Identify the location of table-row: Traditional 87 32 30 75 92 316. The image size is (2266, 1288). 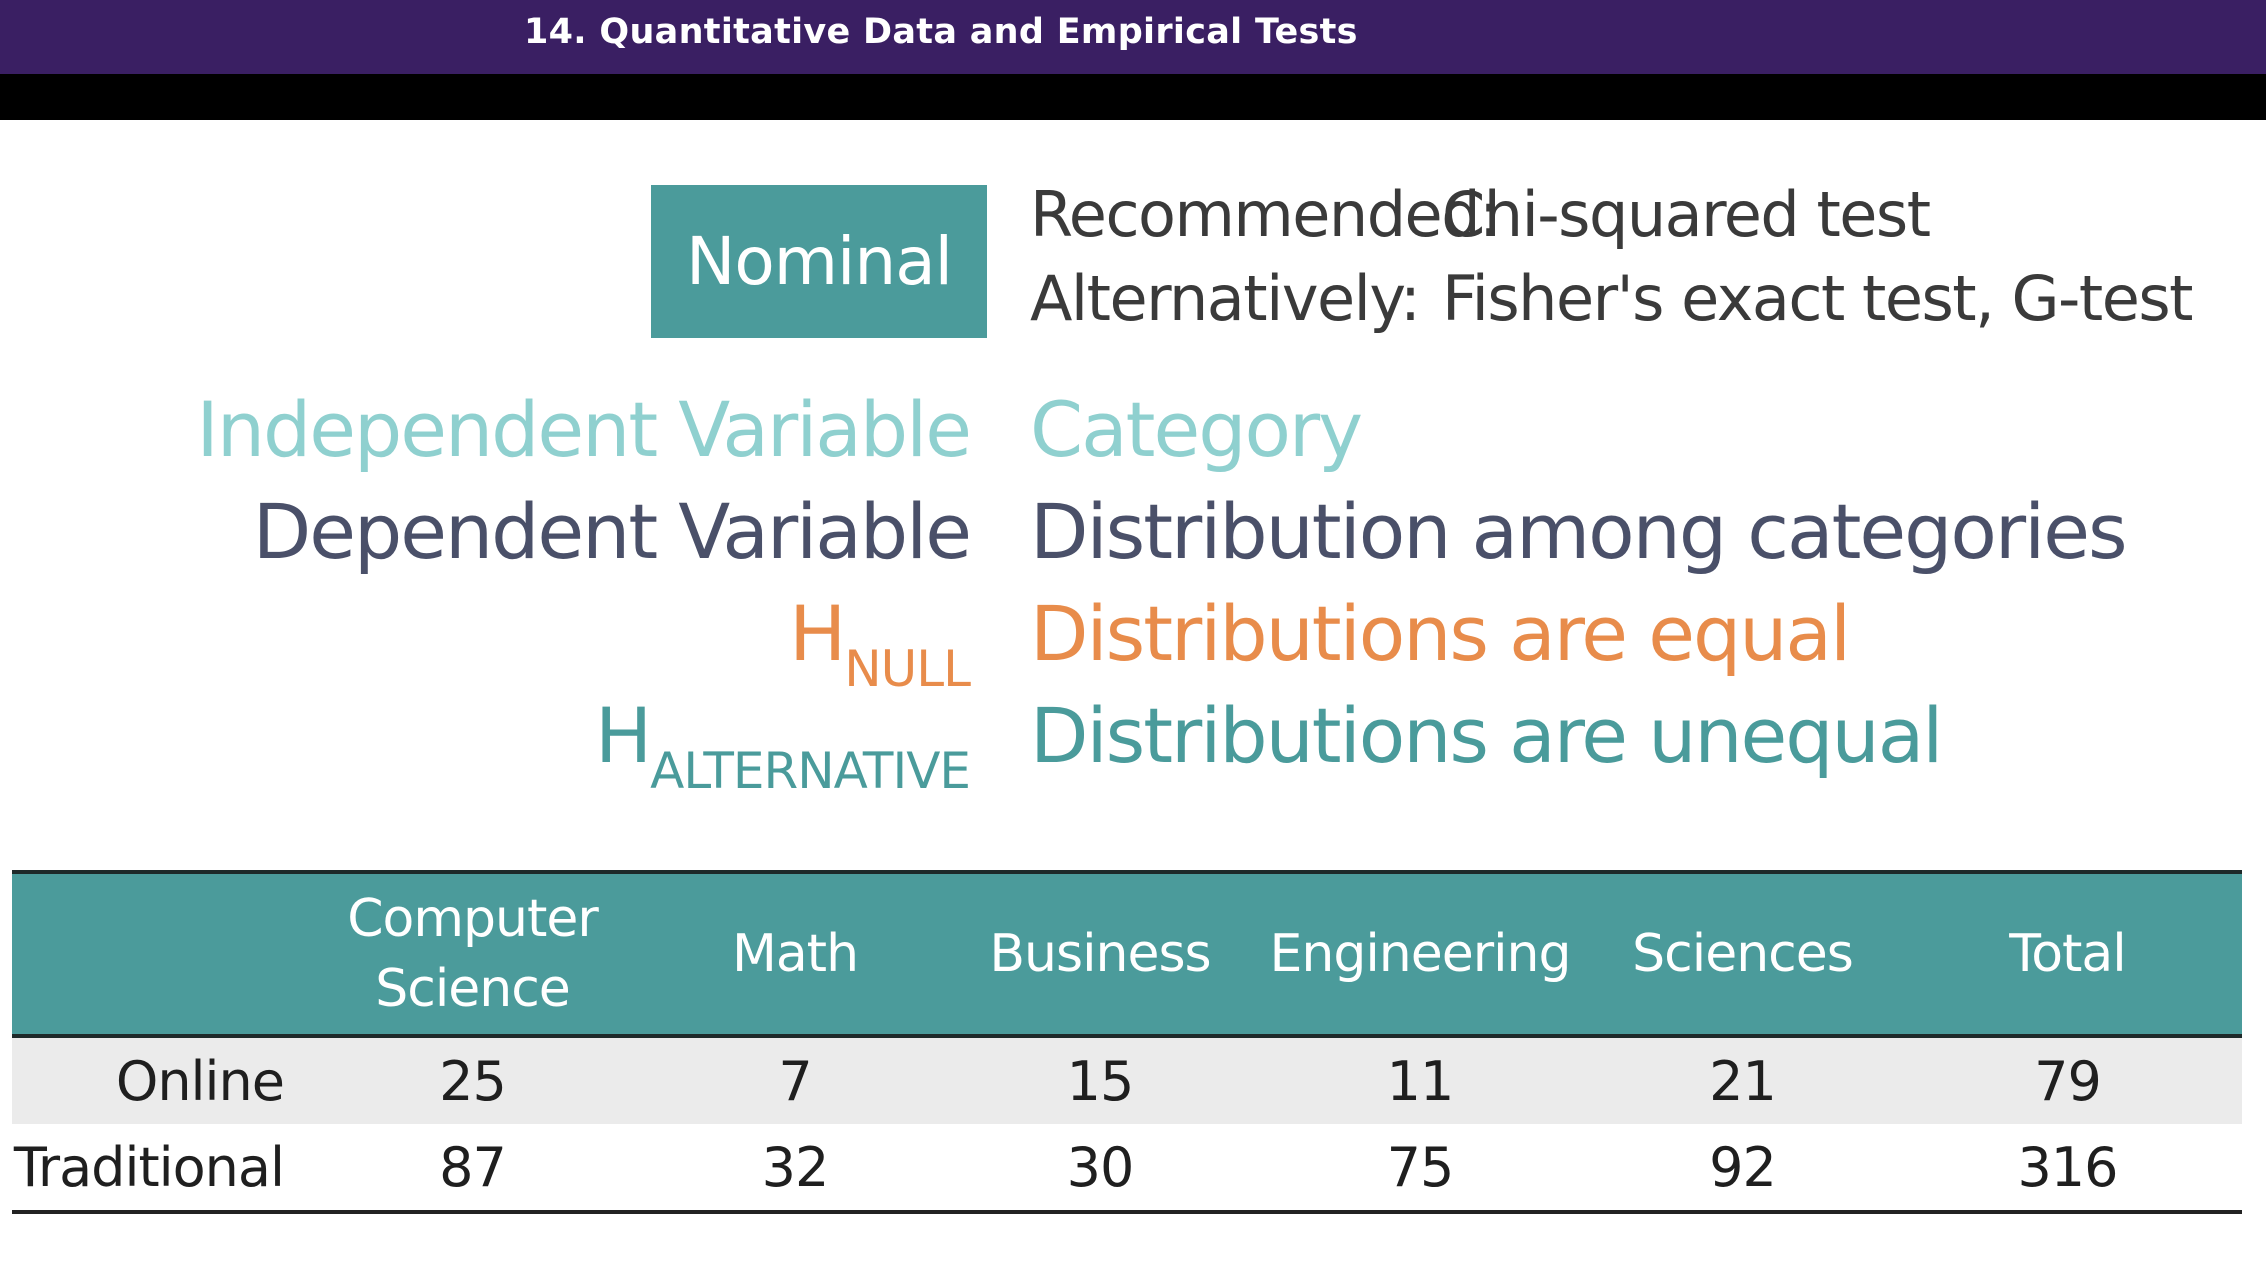
(1127, 1169).